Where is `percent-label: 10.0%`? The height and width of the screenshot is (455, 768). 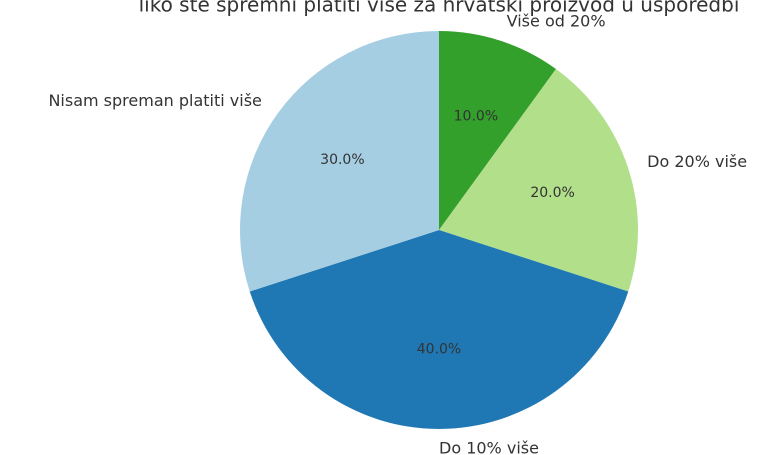
percent-label: 10.0% is located at coordinates (476, 116).